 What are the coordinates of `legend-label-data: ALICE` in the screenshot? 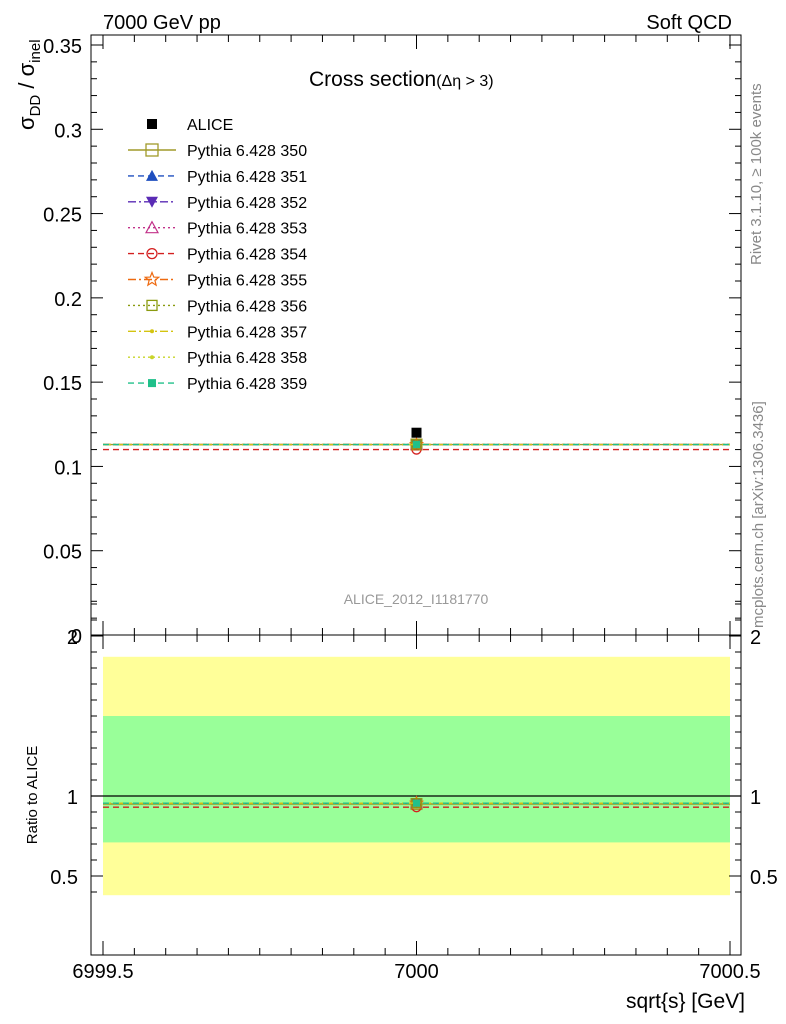 It's located at (210, 125).